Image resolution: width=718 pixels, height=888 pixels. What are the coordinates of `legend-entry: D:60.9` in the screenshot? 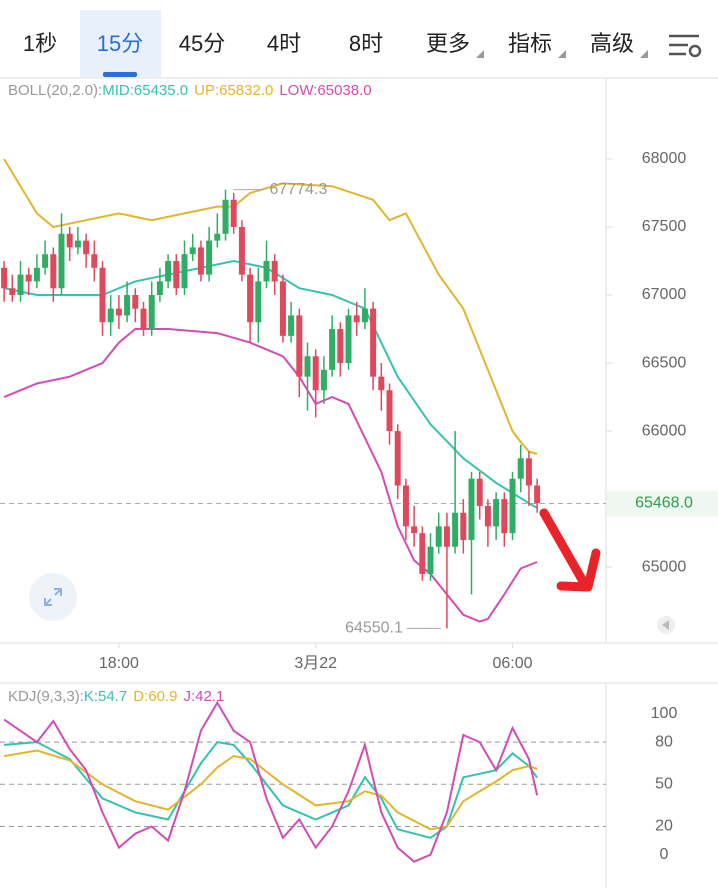 It's located at (155, 696).